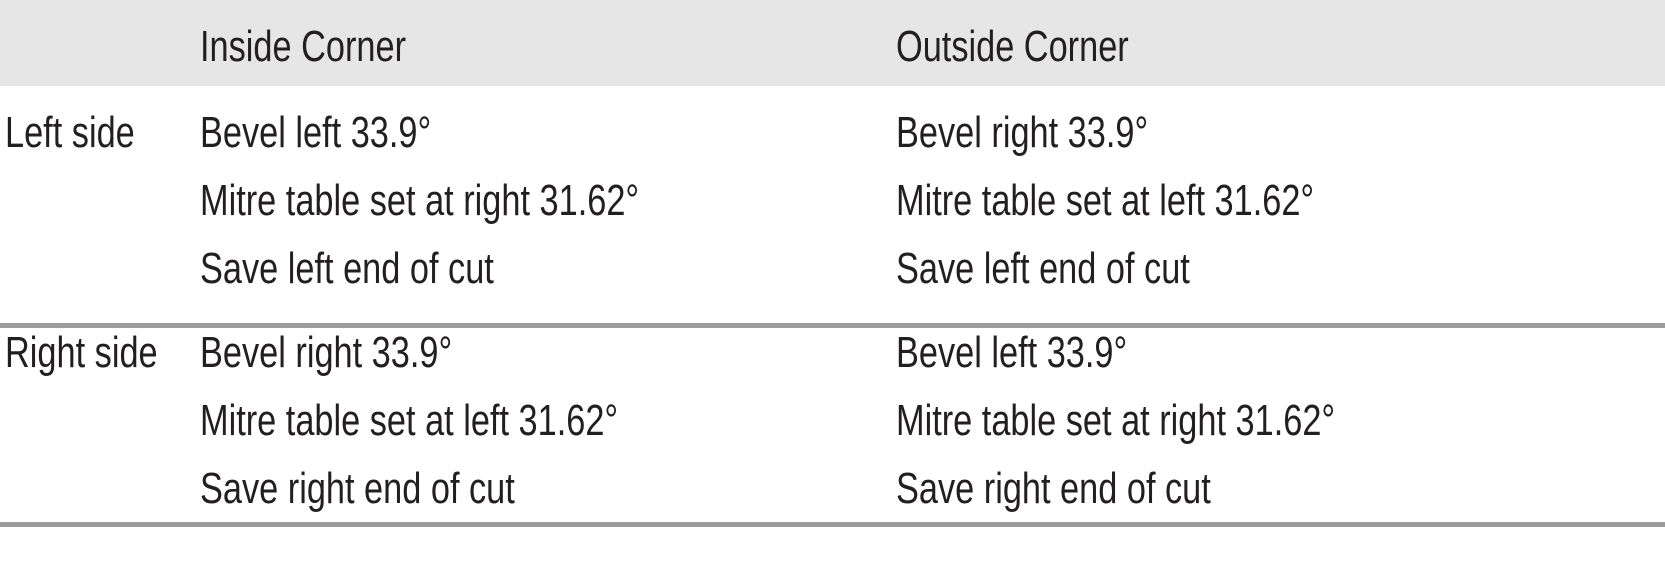 The image size is (1665, 565). Describe the element at coordinates (832, 524) in the screenshot. I see `table-bottom-rule` at that location.